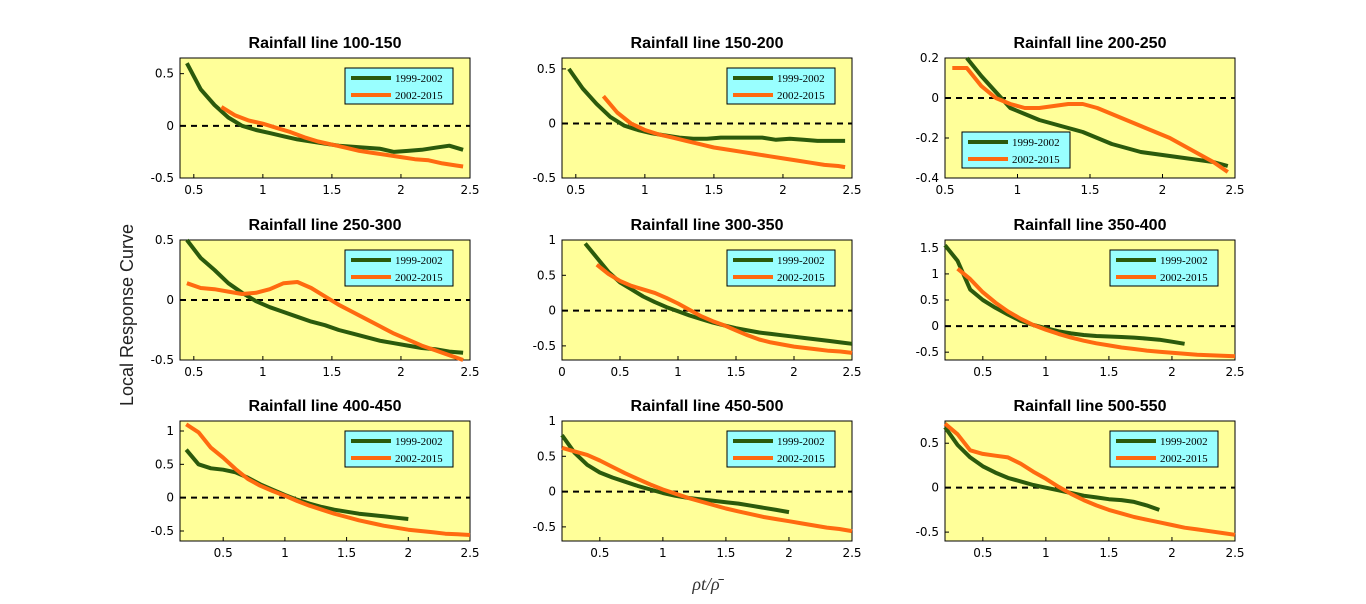 The width and height of the screenshot is (1366, 604). What do you see at coordinates (927, 178) in the screenshot?
I see `y-tick-label: -0.4` at bounding box center [927, 178].